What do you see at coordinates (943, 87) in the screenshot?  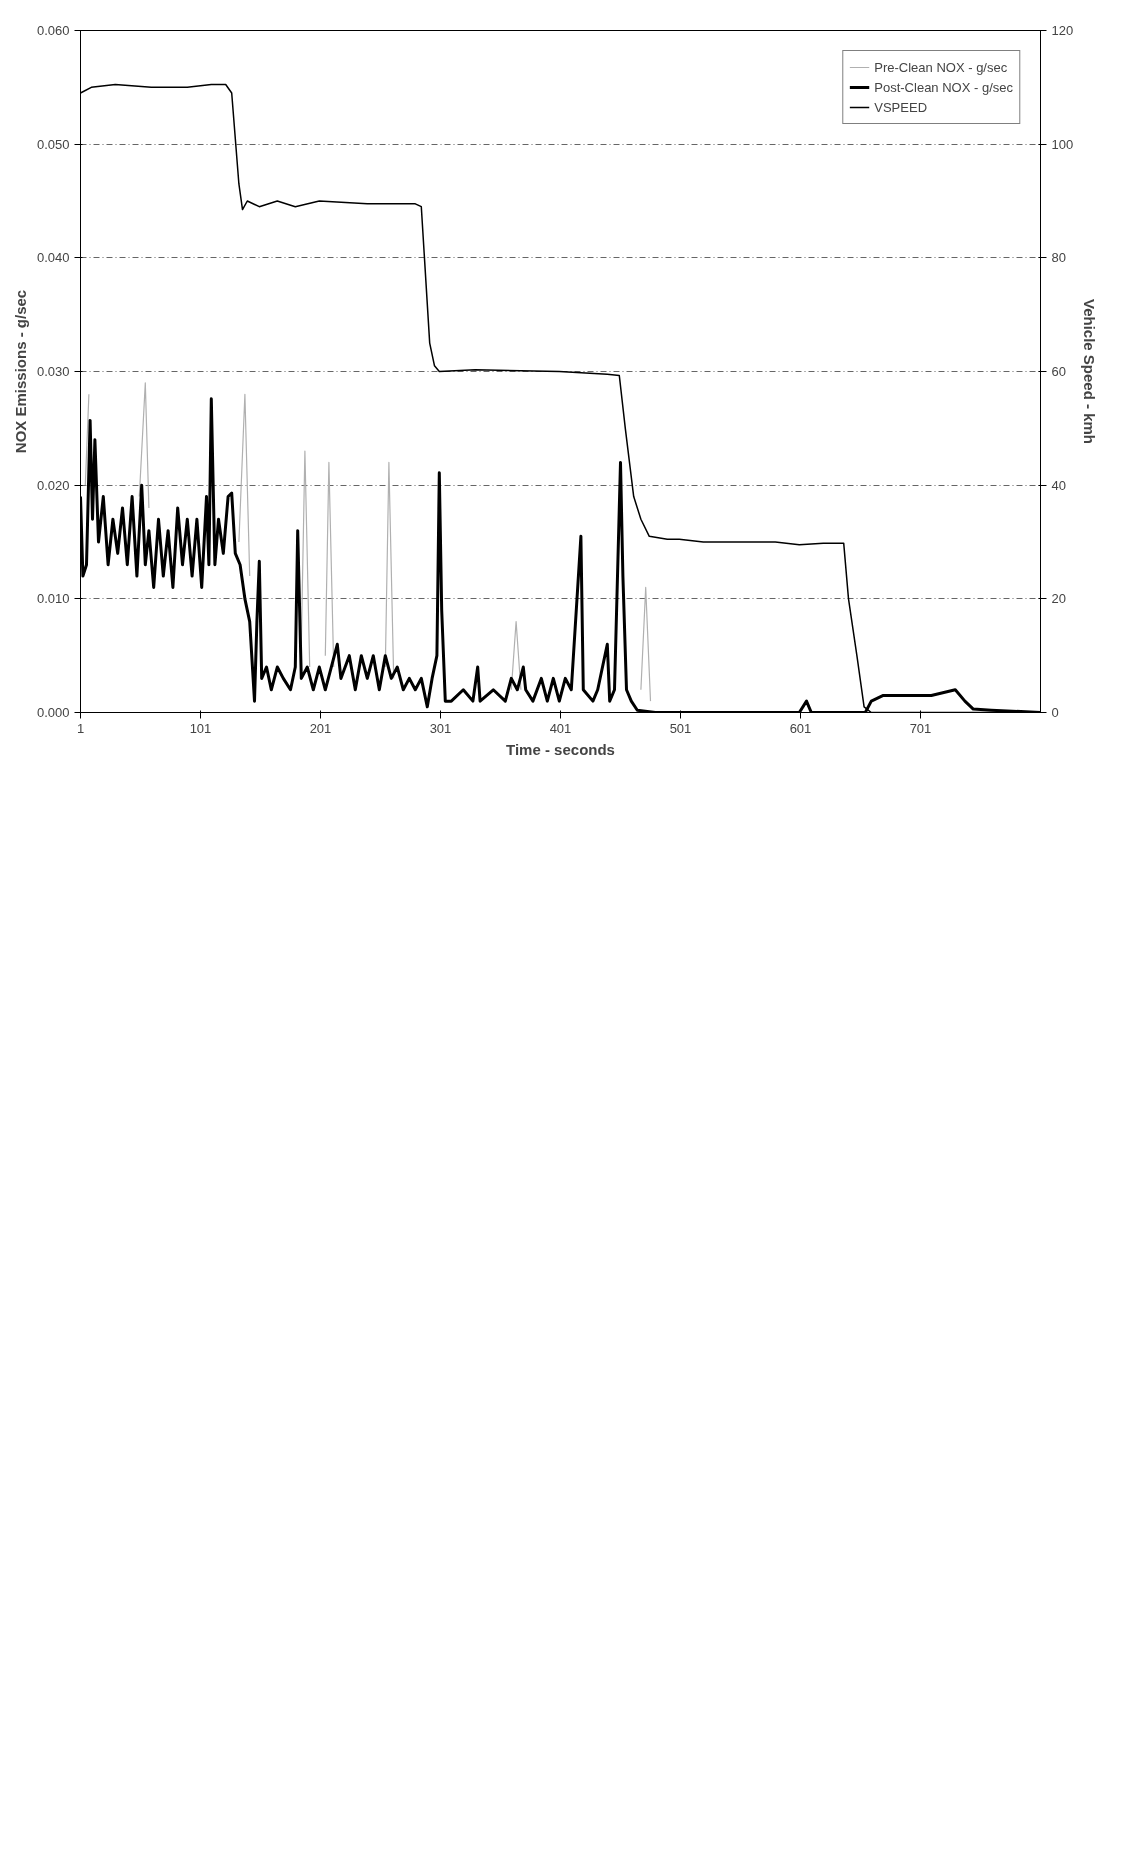 I see `legend-label: Post-Clean NOX - g/sec` at bounding box center [943, 87].